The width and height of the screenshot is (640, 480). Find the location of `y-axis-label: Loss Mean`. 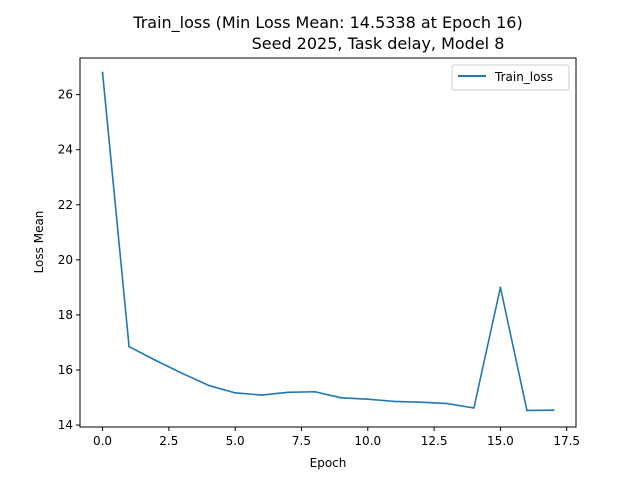

y-axis-label: Loss Mean is located at coordinates (39, 242).